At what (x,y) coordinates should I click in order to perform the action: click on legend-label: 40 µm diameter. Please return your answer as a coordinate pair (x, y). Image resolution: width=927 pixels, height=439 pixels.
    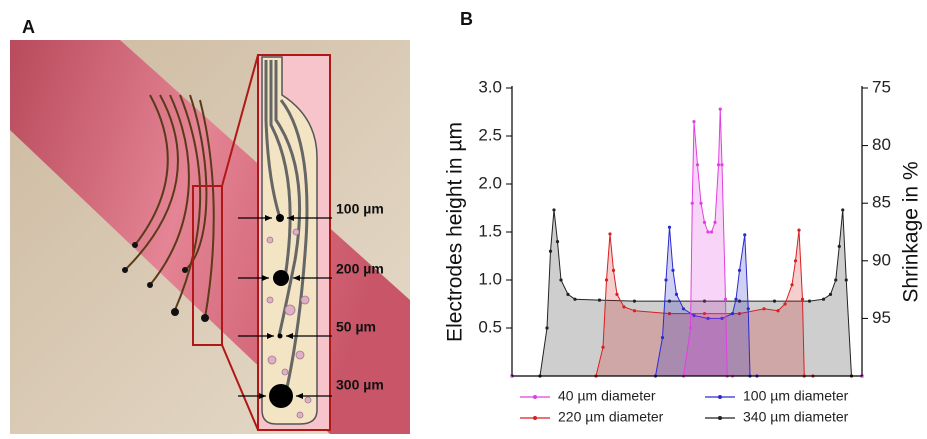
    Looking at the image, I should click on (607, 396).